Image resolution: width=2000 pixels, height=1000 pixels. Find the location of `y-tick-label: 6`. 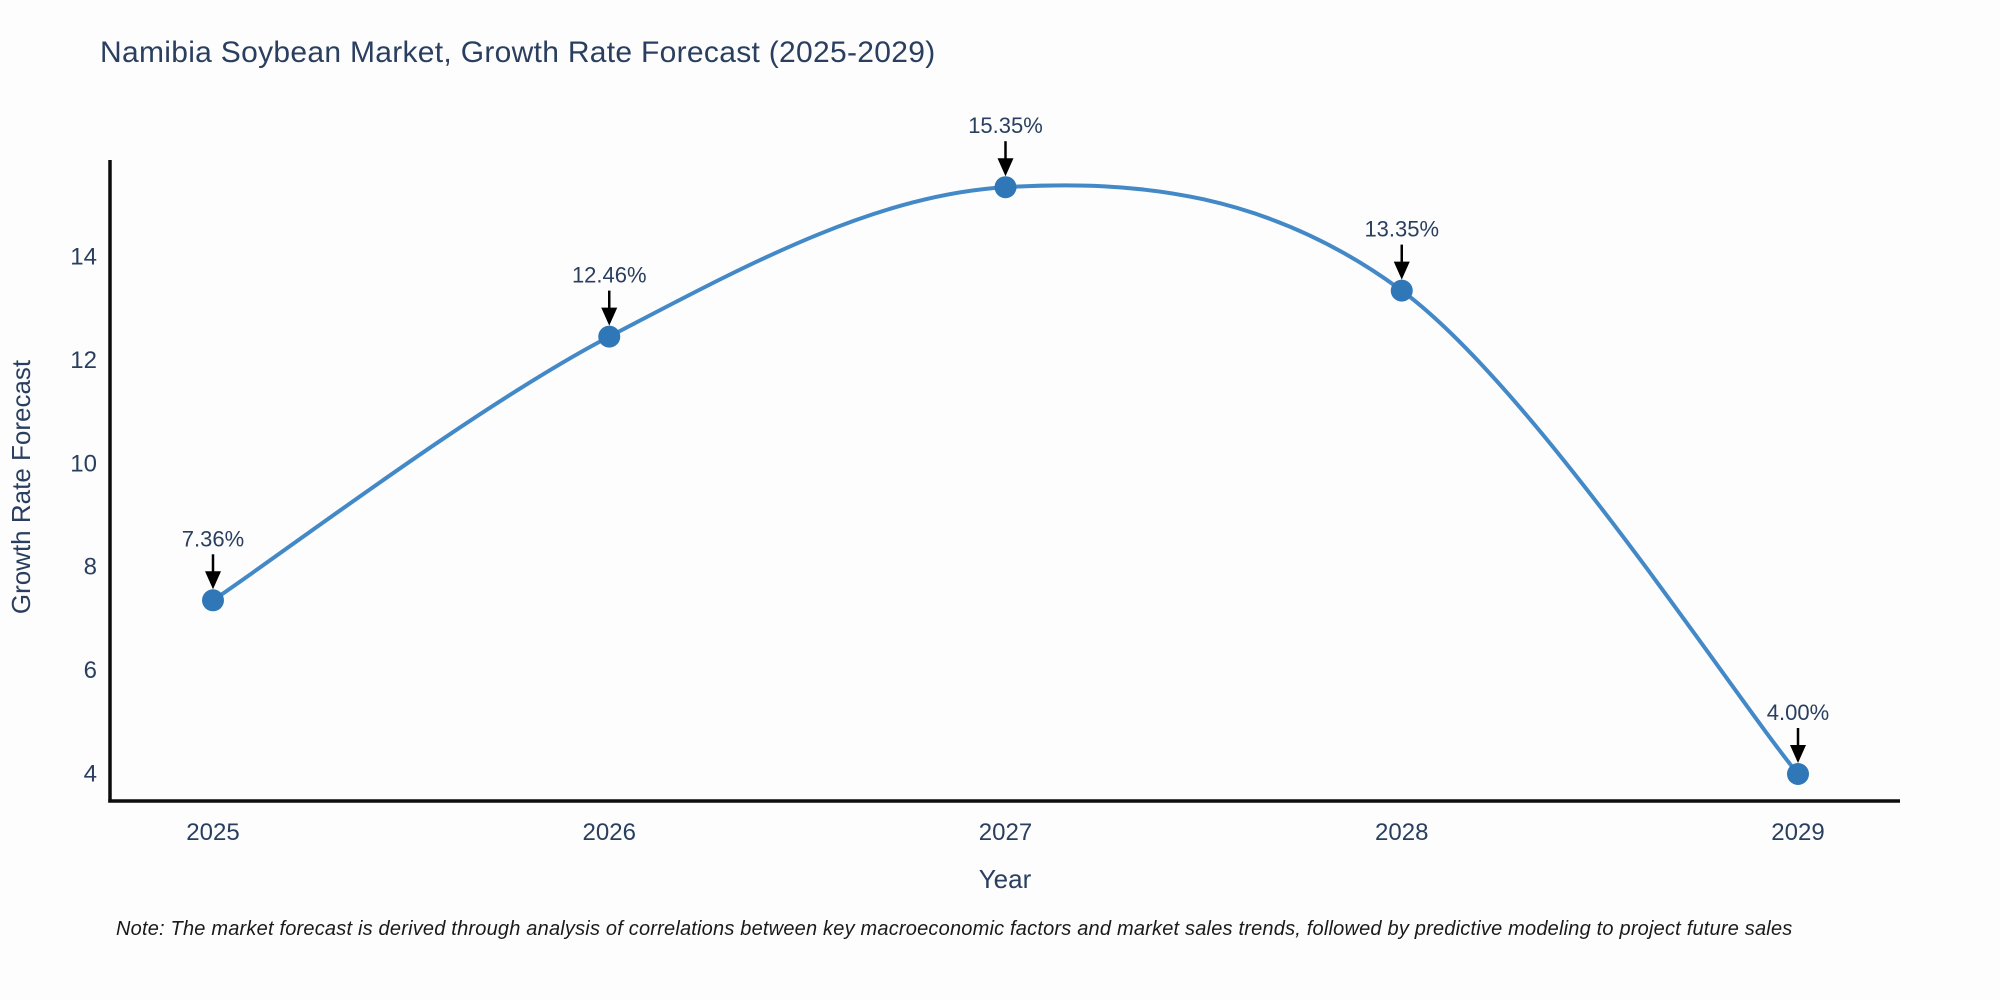

y-tick-label: 6 is located at coordinates (90, 670).